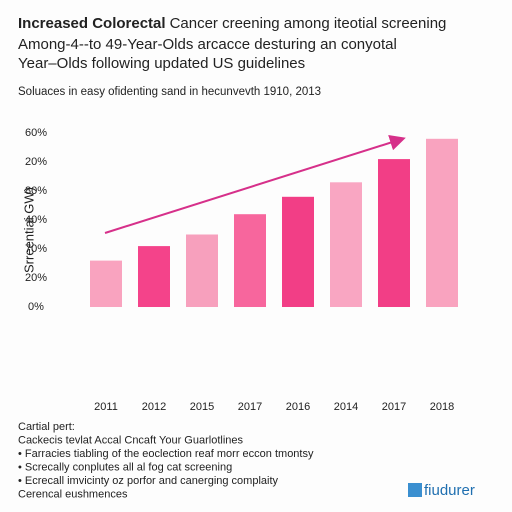 This screenshot has width=512, height=512. I want to click on x-tick-label: 2016, so click(298, 407).